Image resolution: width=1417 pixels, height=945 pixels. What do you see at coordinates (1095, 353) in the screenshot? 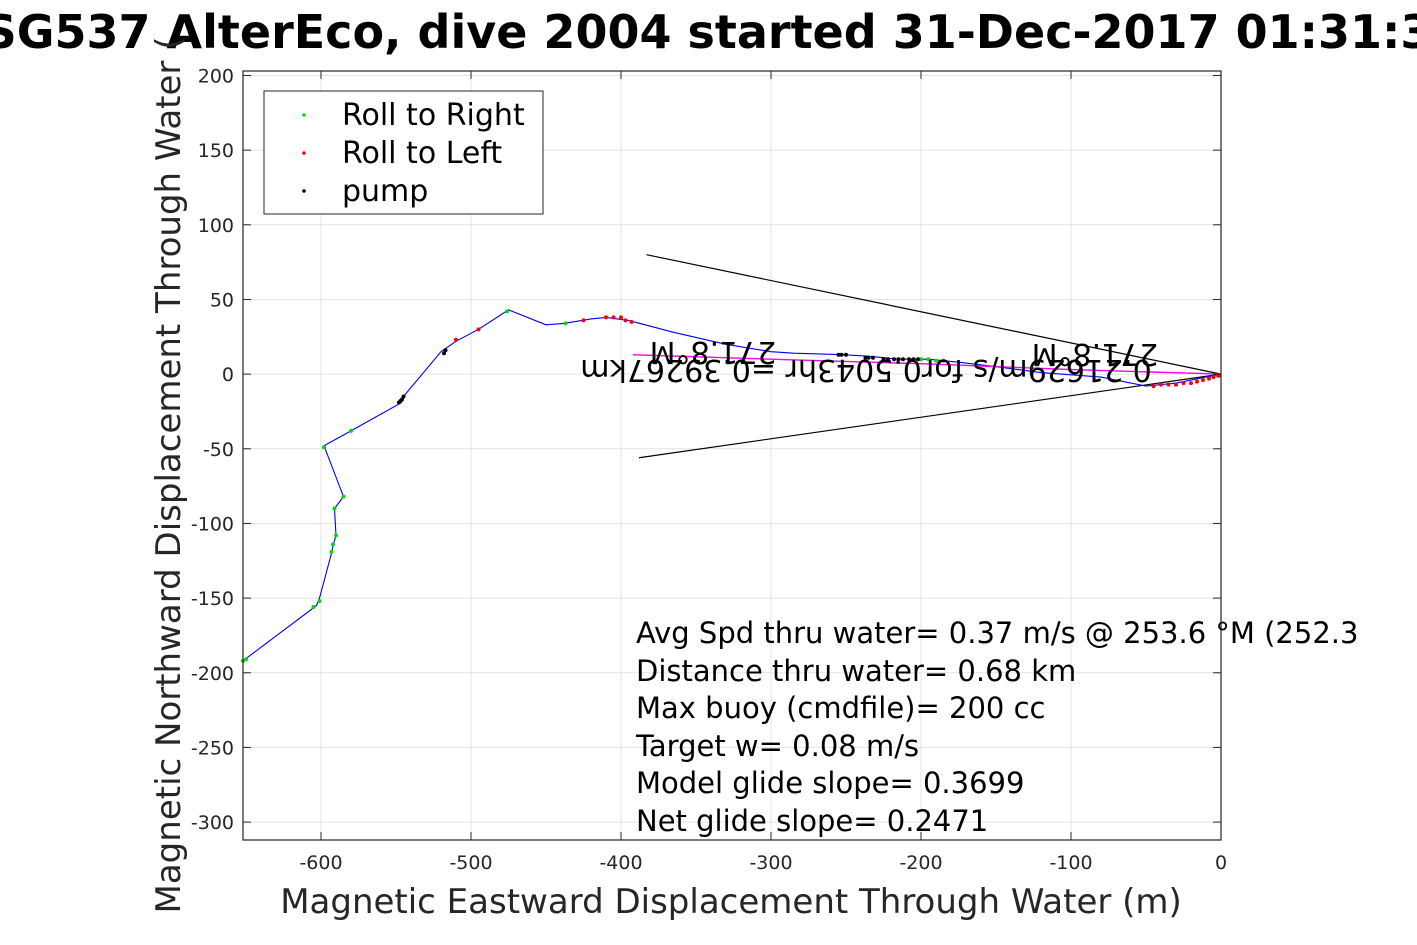
I see `heading-label-near: 271.8°M` at bounding box center [1095, 353].